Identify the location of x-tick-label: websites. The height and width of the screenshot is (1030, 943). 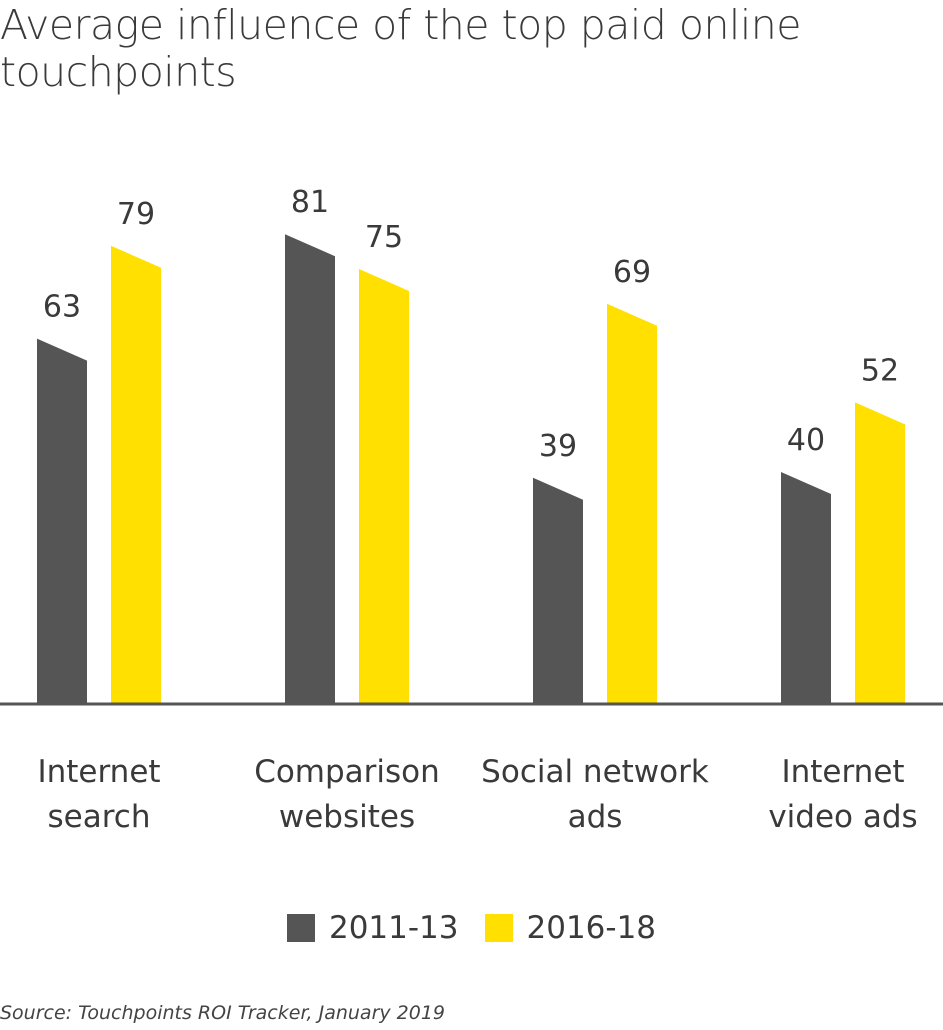
(347, 817).